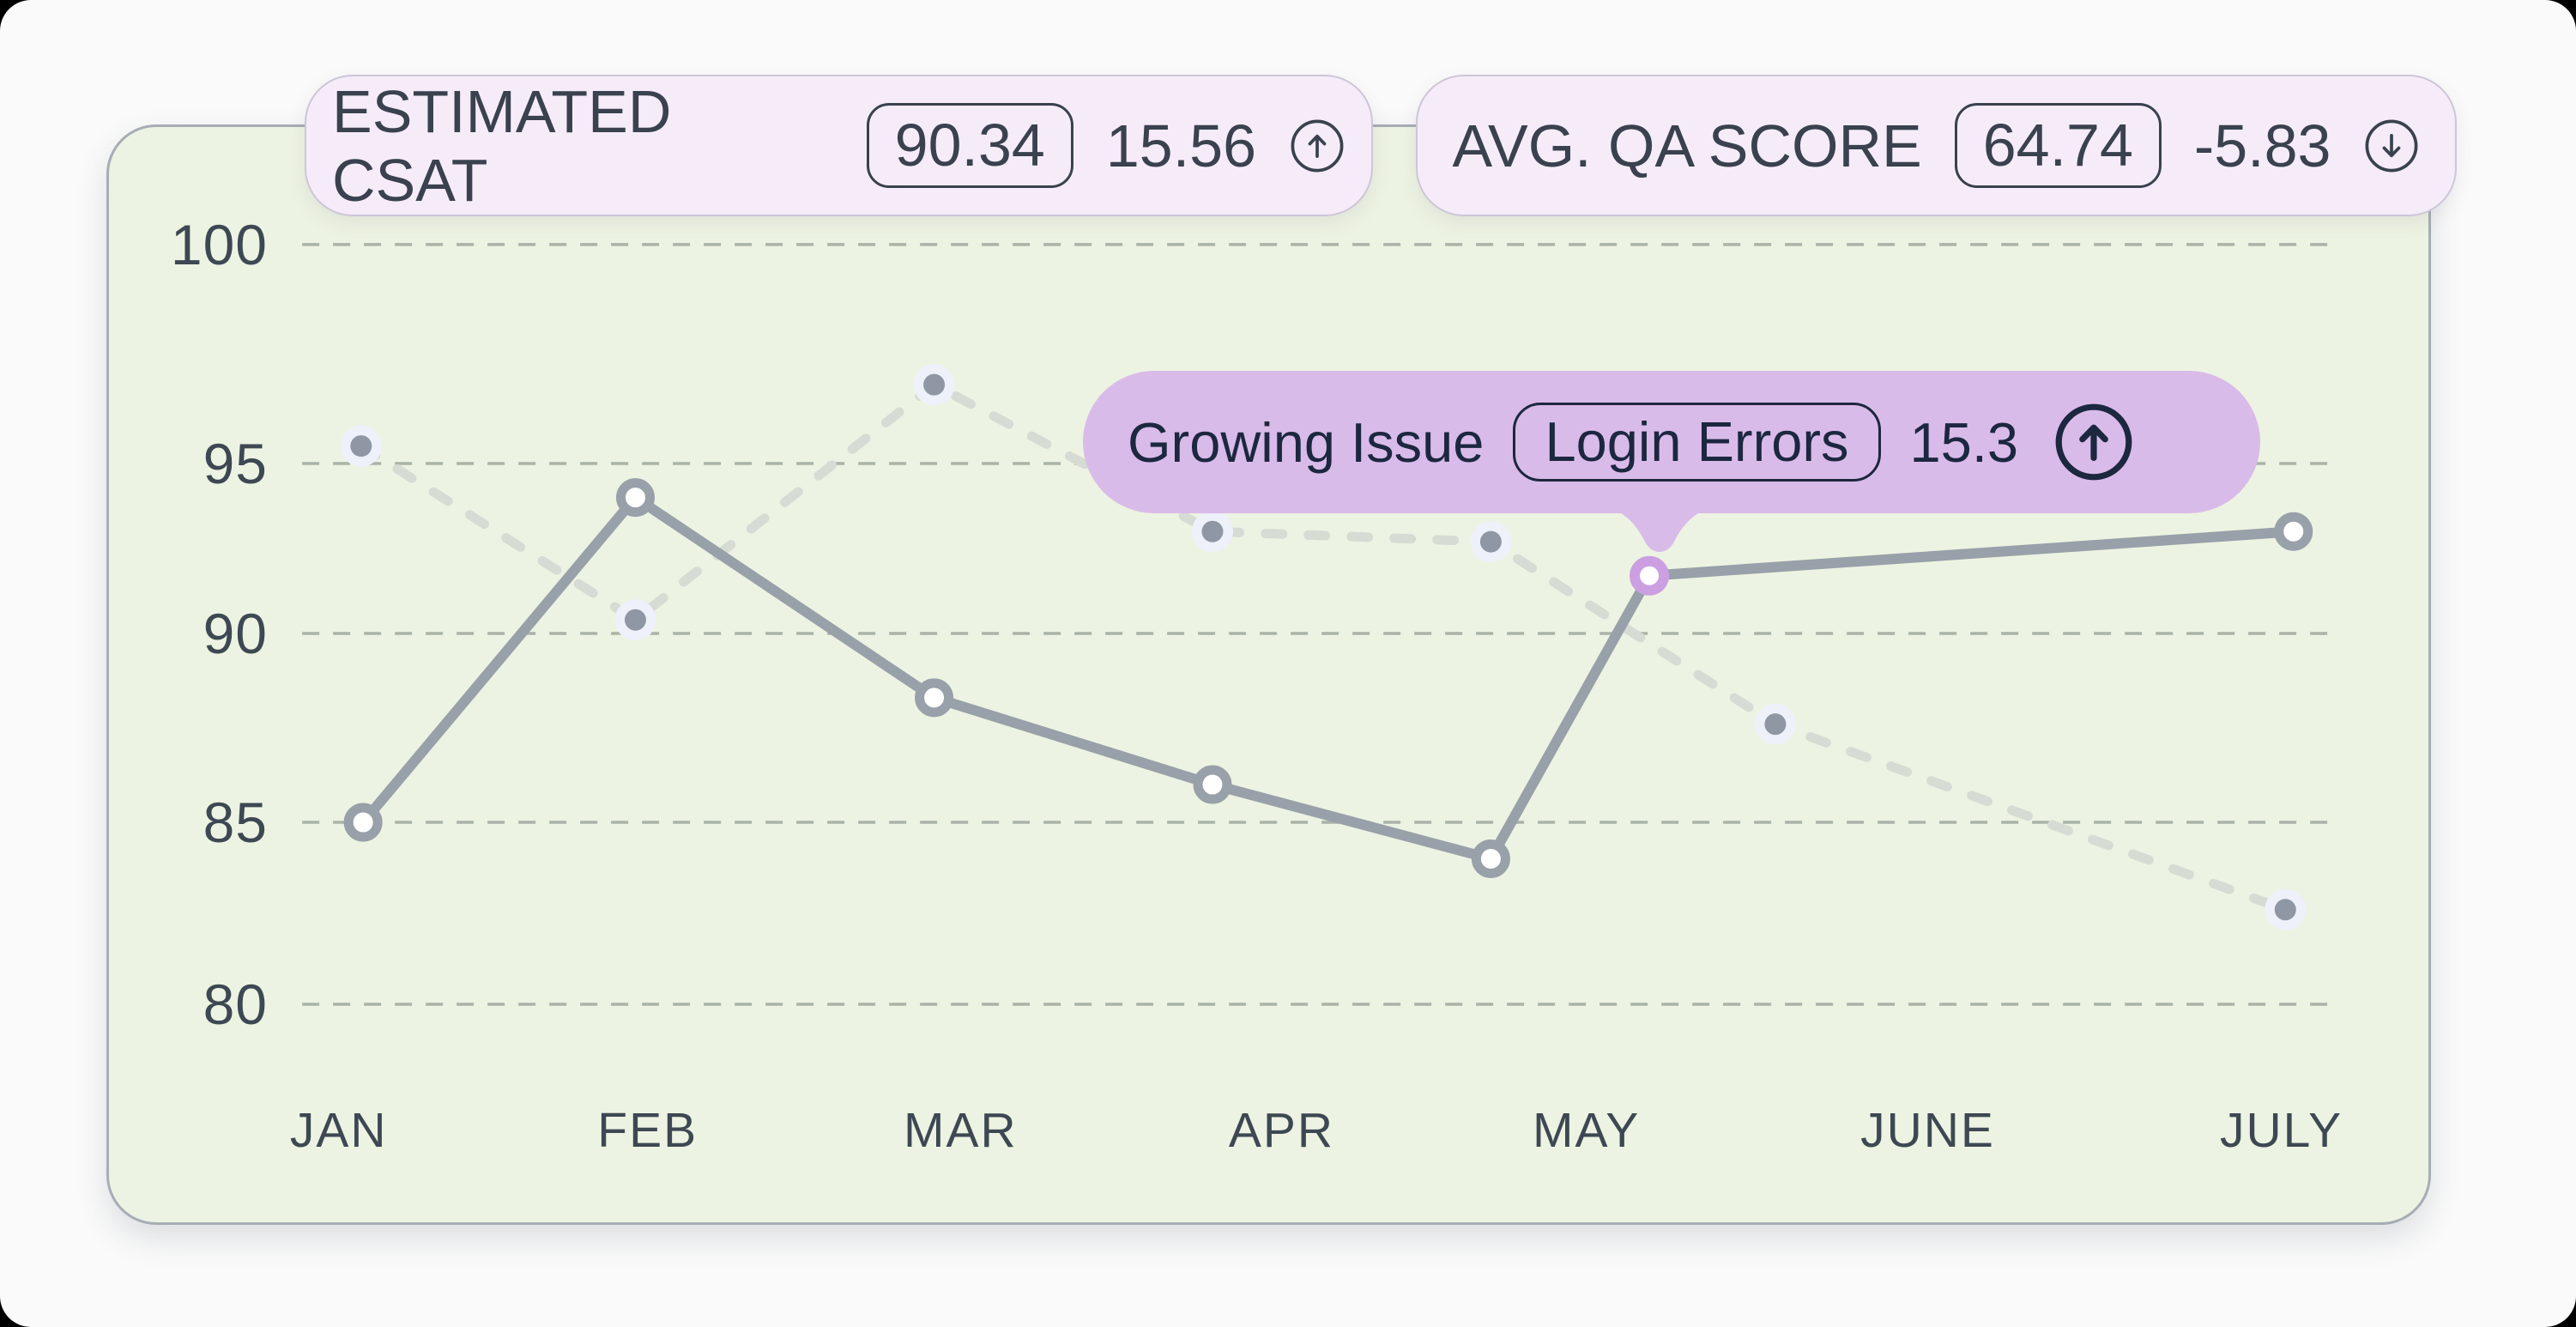 The image size is (2576, 1327). What do you see at coordinates (502, 145) in the screenshot?
I see `kpi-label: ESTIMATED CSAT` at bounding box center [502, 145].